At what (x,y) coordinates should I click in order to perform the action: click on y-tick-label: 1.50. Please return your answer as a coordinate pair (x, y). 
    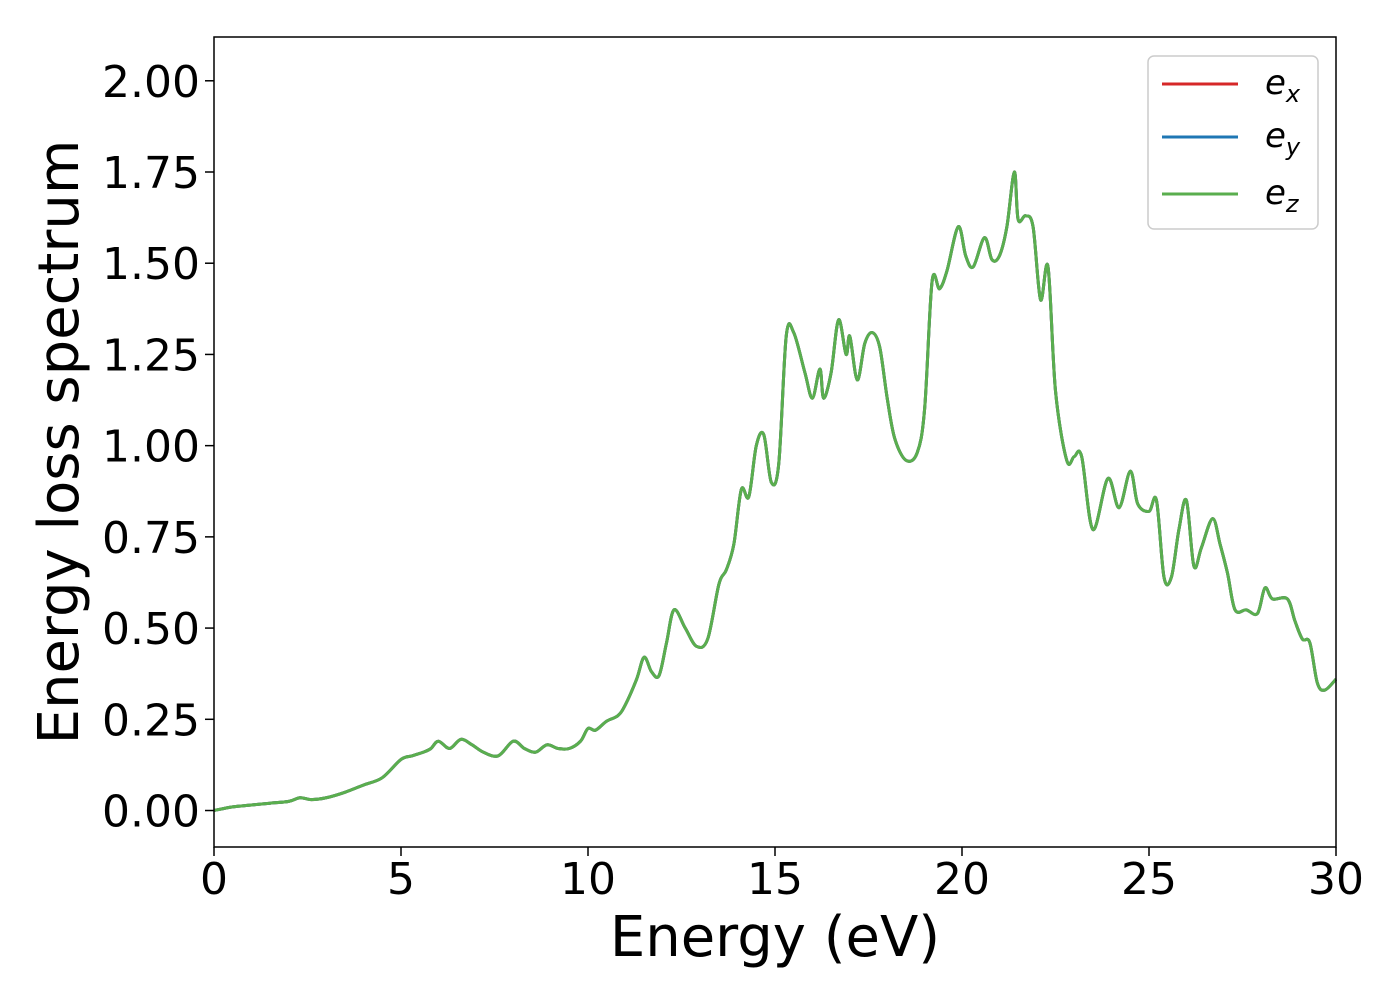
    Looking at the image, I should click on (151, 264).